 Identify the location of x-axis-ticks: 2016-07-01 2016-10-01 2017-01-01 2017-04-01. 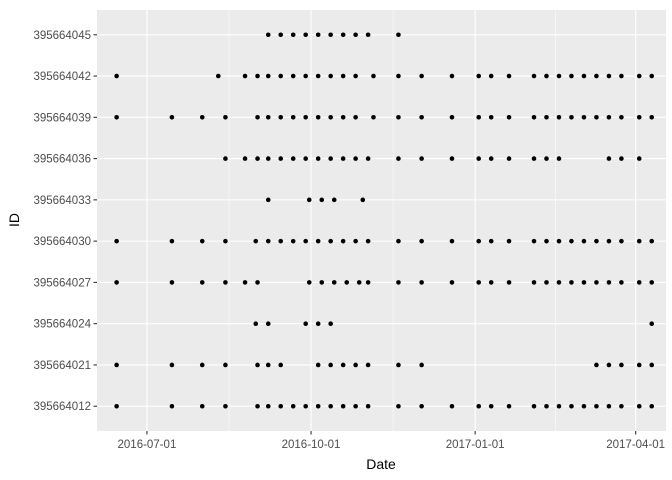
(391, 441).